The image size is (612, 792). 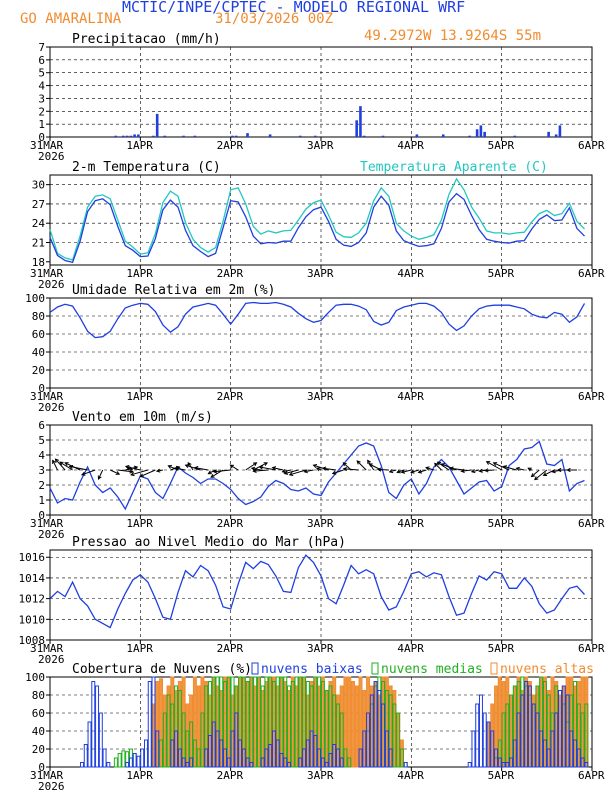 What do you see at coordinates (146, 167) in the screenshot?
I see `temperature-title: 2-m Temperatura (C)` at bounding box center [146, 167].